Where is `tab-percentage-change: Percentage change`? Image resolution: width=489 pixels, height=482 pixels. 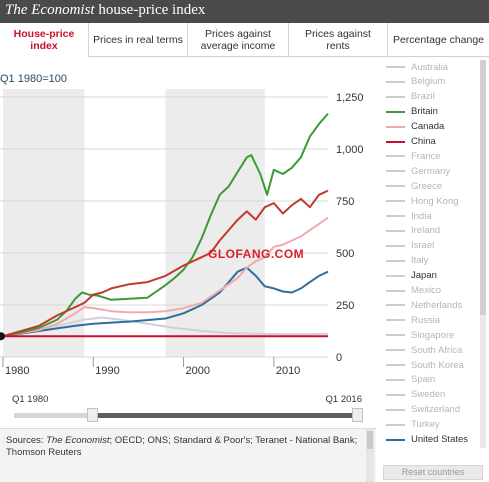
tab-percentage-change: Percentage change is located at coordinates (438, 40).